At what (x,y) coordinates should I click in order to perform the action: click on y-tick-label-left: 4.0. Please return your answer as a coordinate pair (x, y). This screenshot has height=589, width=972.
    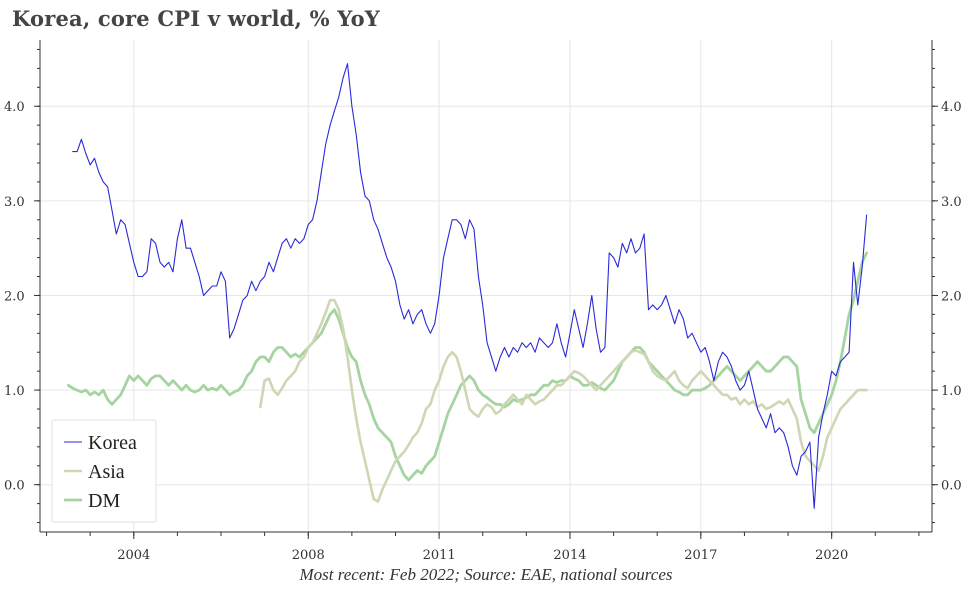
    Looking at the image, I should click on (14, 107).